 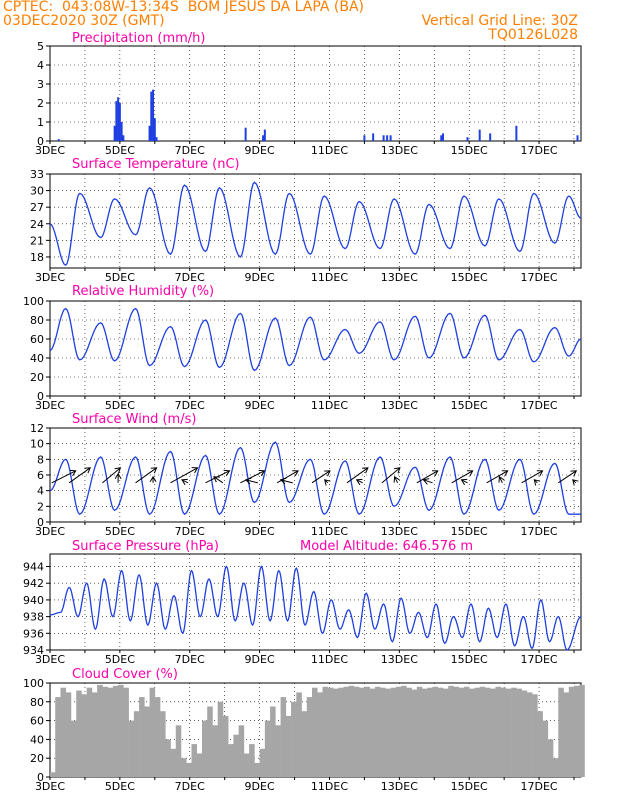 I want to click on panel-title: Relative Humidity (%), so click(x=143, y=291).